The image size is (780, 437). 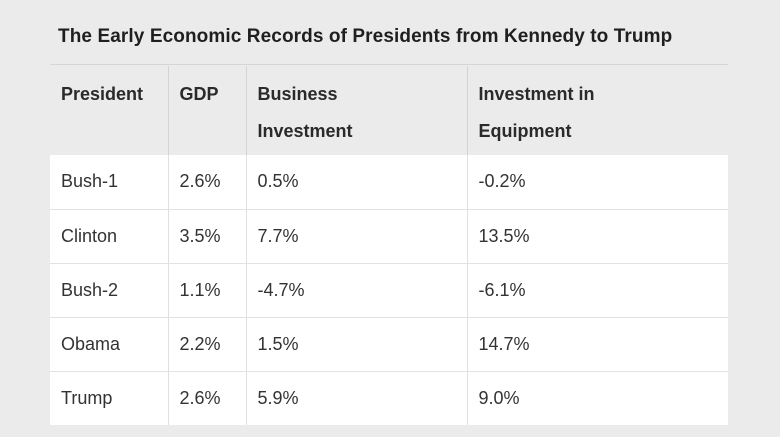 I want to click on table-row: Trump 2.6% 5.9% 9.0%, so click(x=389, y=398).